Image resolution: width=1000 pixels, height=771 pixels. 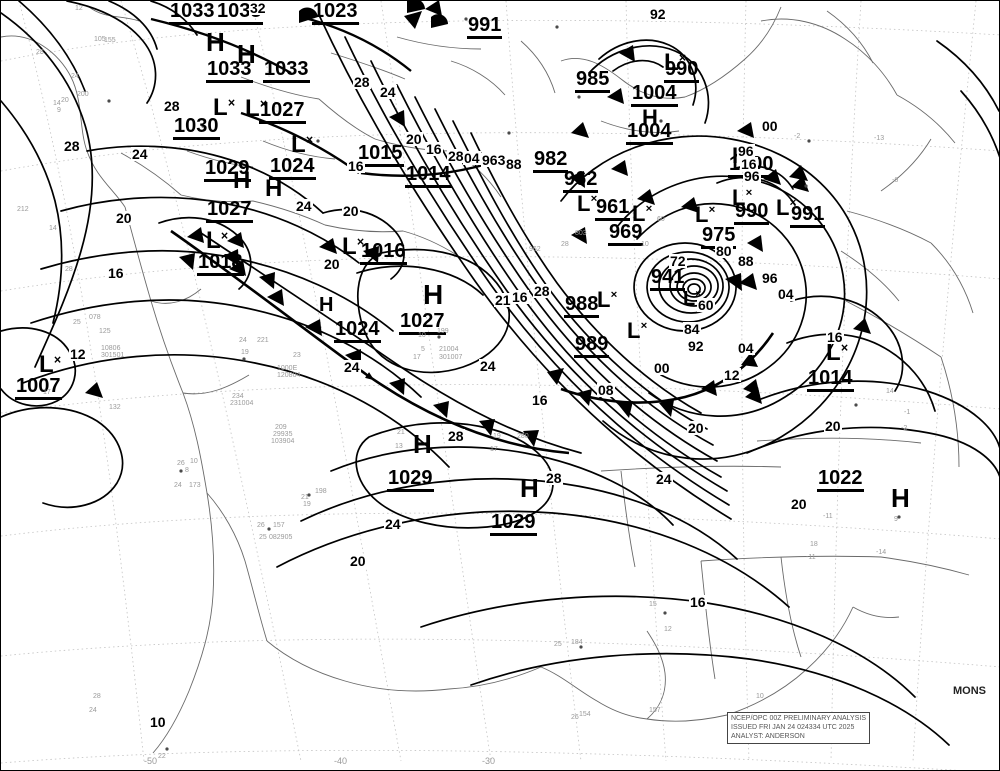 I want to click on pressure-value-label: 985, so click(x=593, y=81).